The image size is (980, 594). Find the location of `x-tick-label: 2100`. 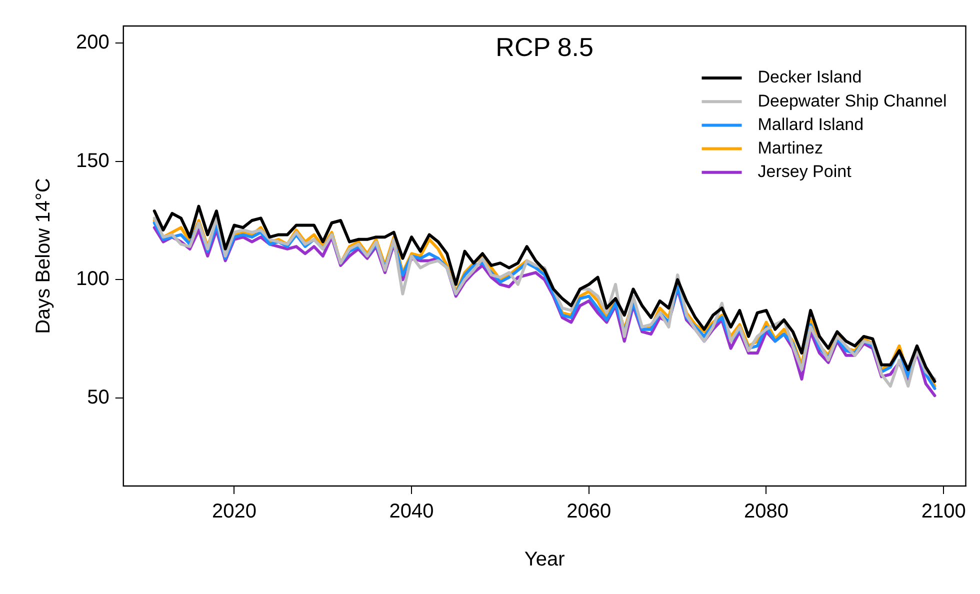

x-tick-label: 2100 is located at coordinates (943, 511).